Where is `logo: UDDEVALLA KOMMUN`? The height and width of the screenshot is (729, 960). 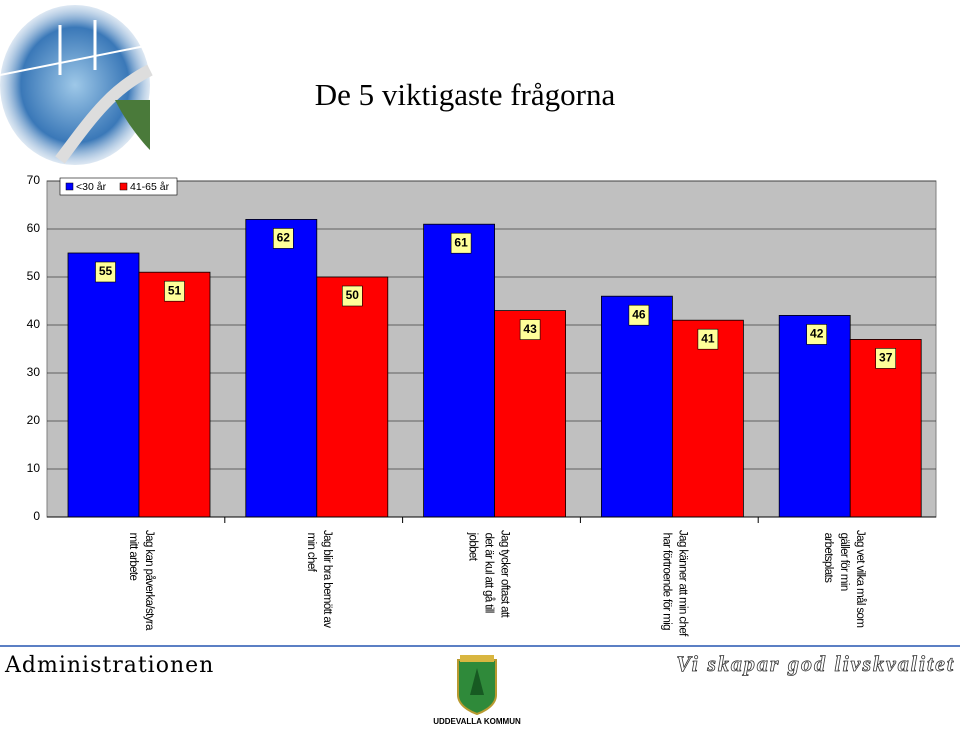 logo: UDDEVALLA KOMMUN is located at coordinates (477, 690).